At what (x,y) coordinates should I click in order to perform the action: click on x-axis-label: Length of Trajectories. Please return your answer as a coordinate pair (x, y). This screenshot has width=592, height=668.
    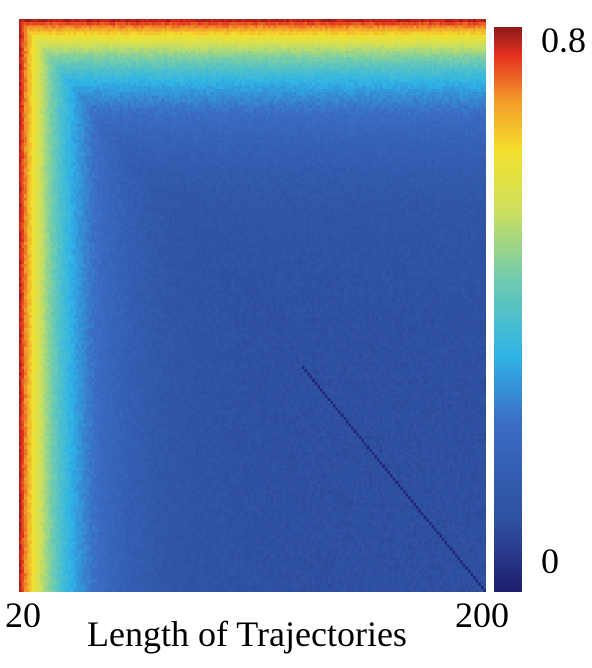
    Looking at the image, I should click on (247, 634).